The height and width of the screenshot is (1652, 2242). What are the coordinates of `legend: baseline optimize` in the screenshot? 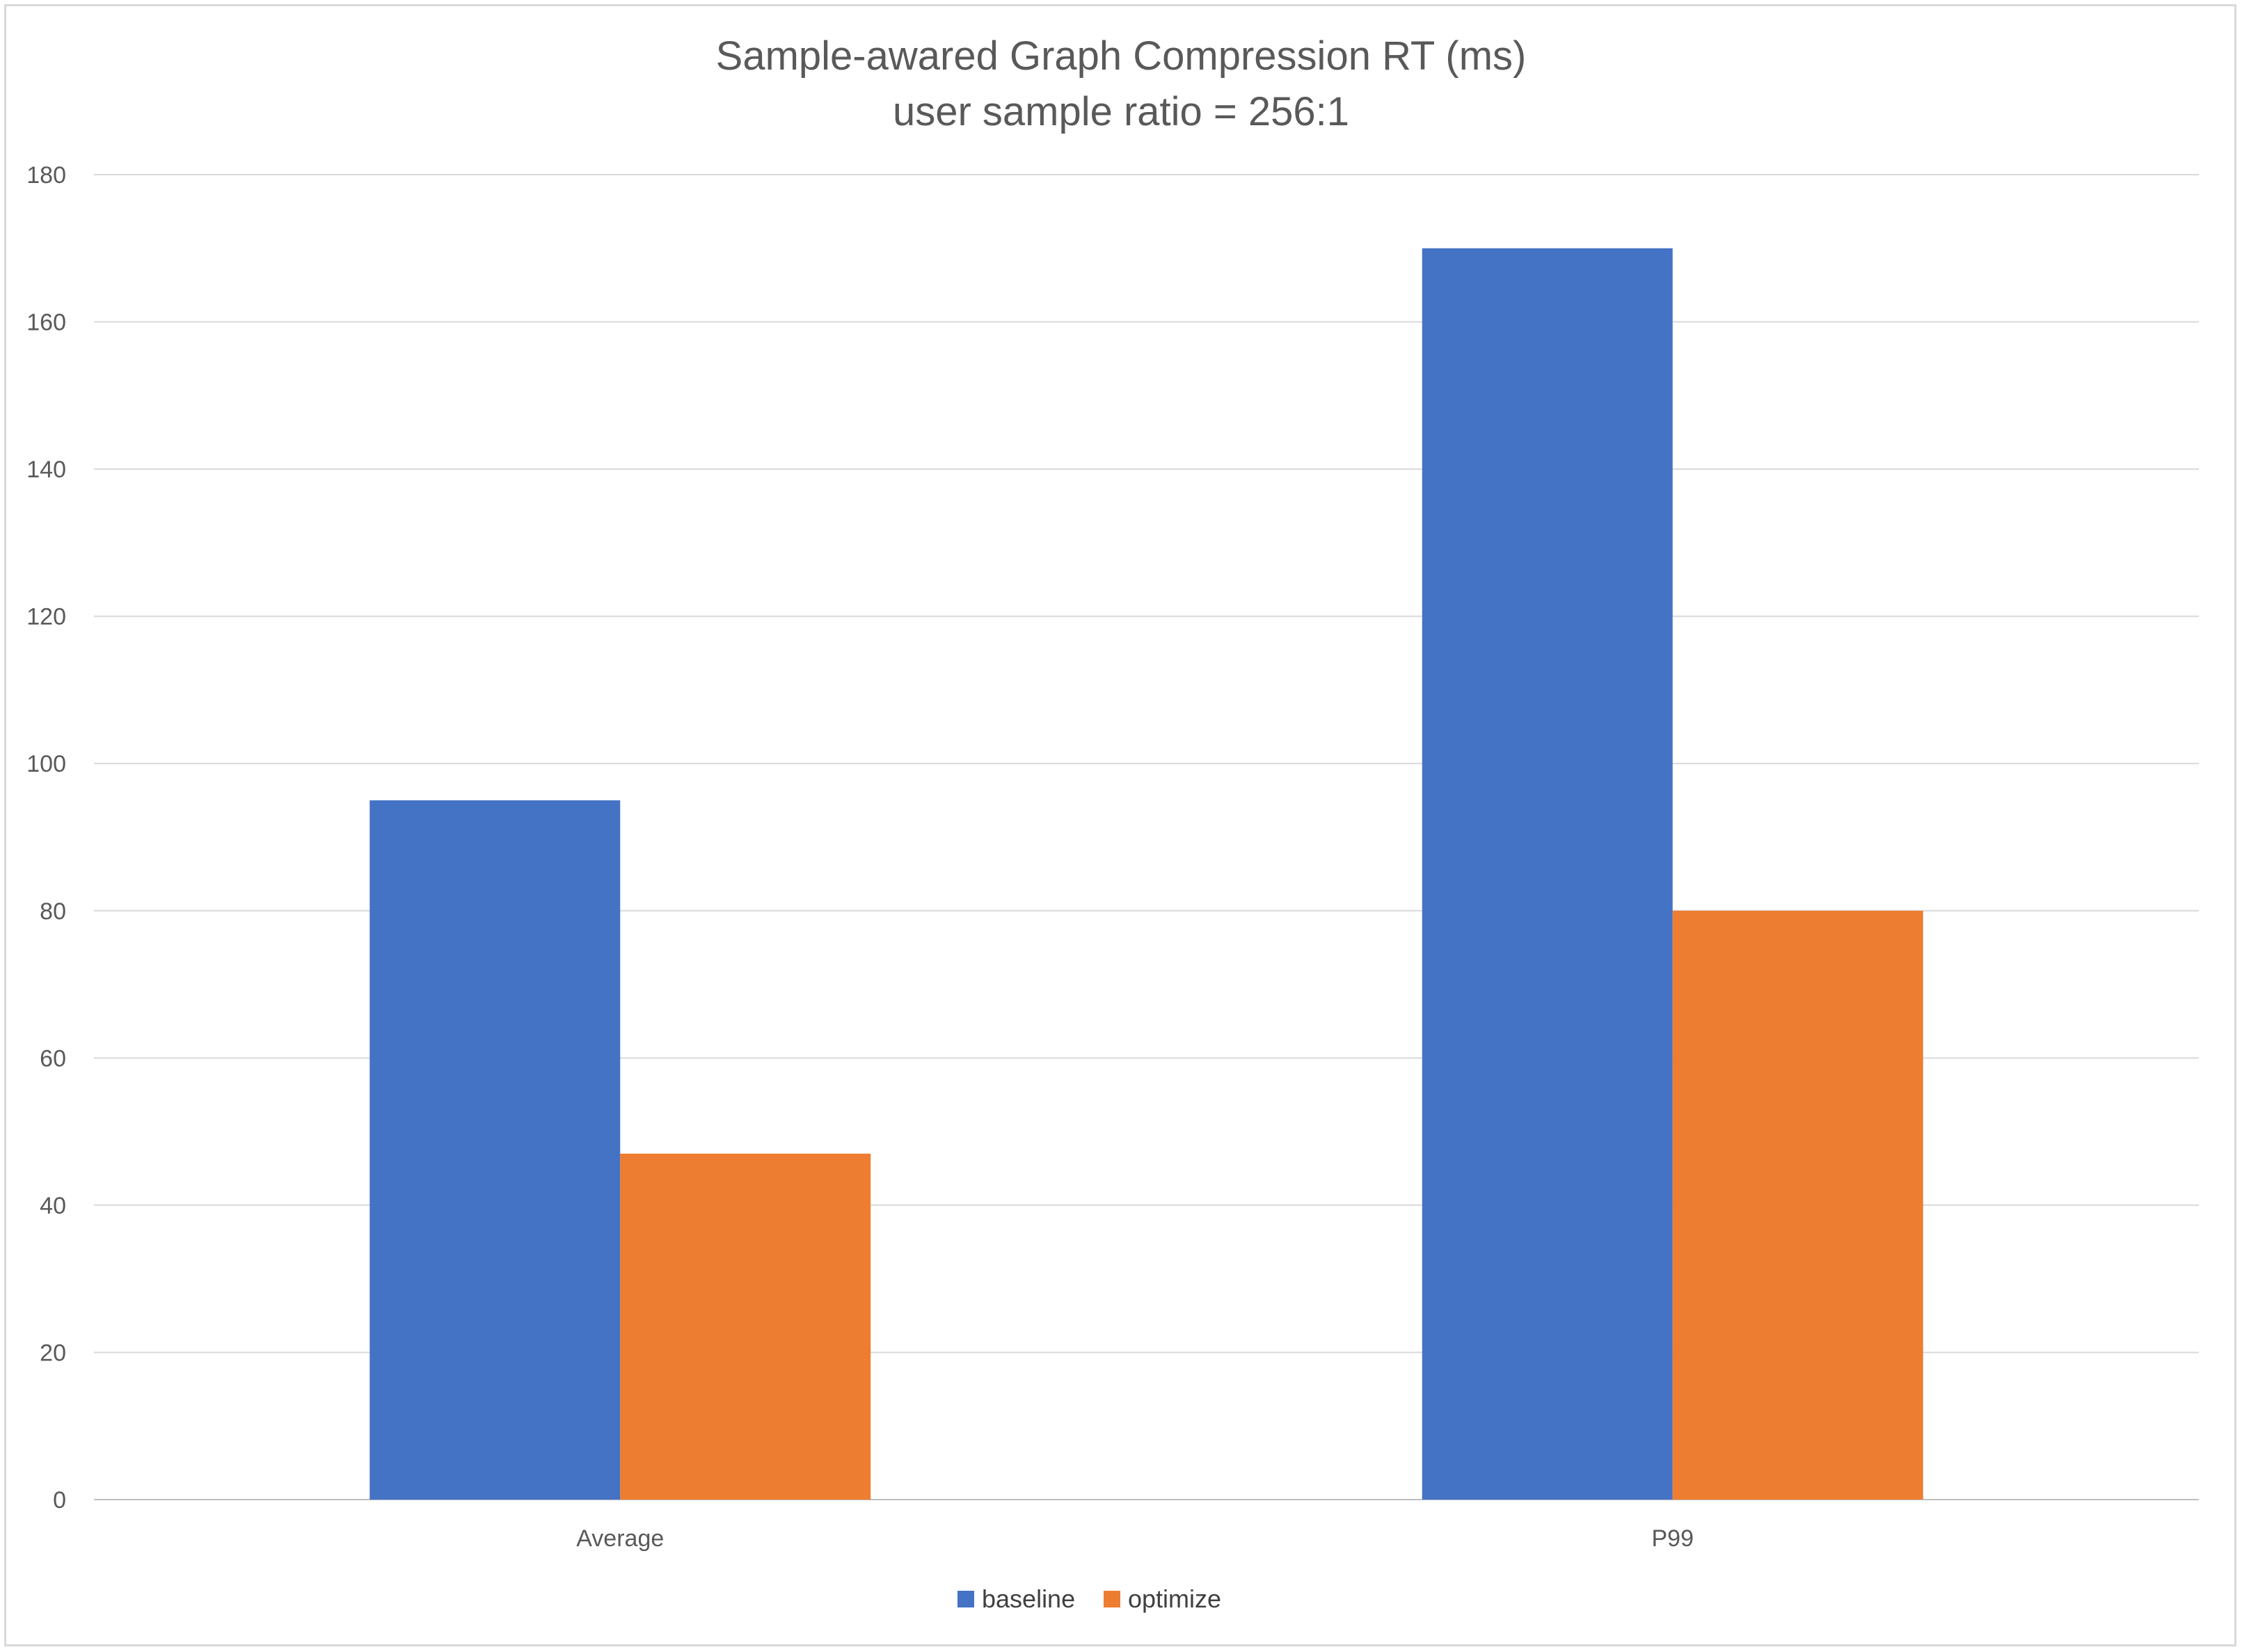 It's located at (1089, 1599).